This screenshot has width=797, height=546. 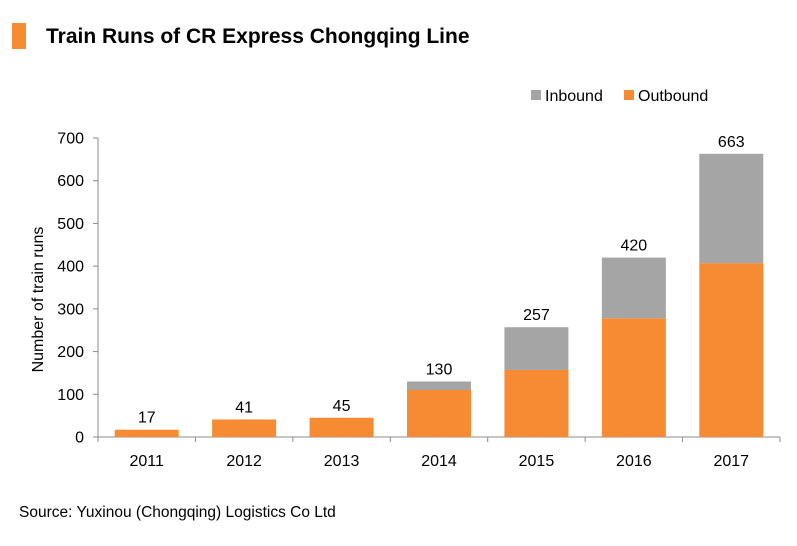 I want to click on bar-inbound-2015, so click(x=536, y=348).